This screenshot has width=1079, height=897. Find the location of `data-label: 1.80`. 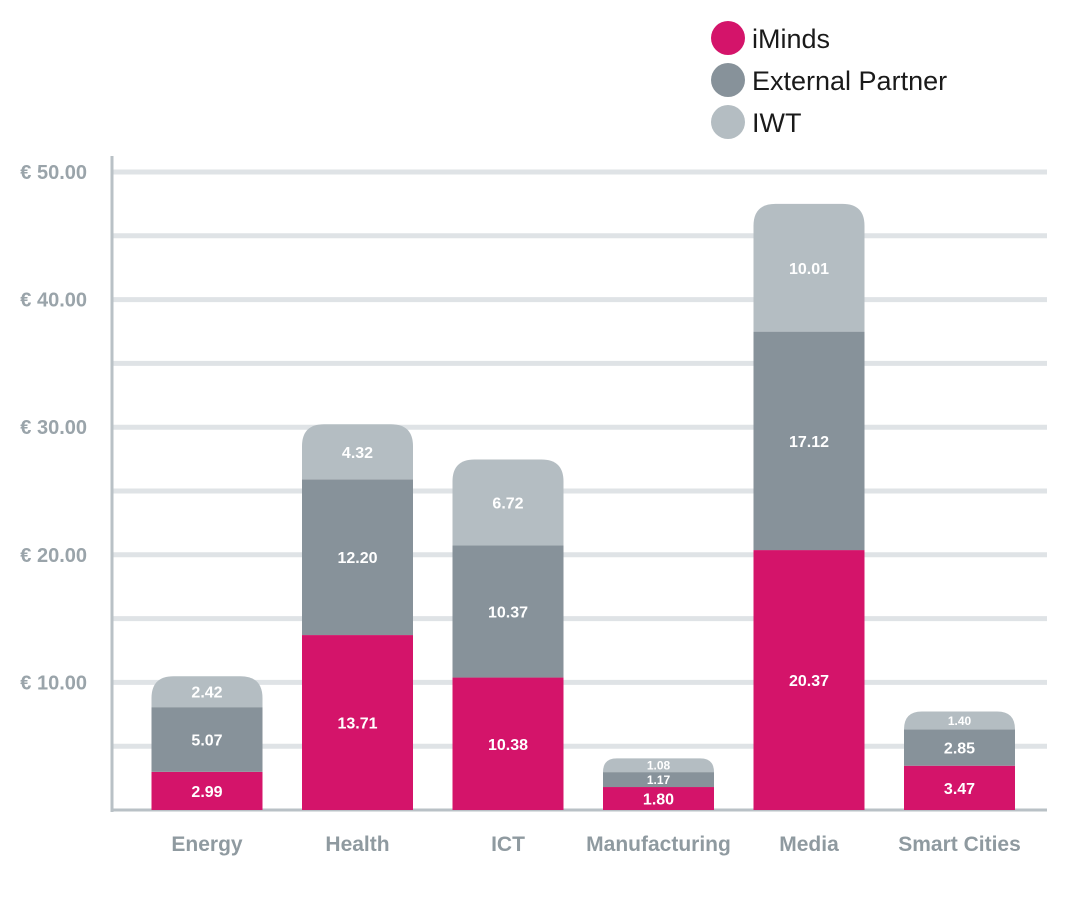

data-label: 1.80 is located at coordinates (658, 800).